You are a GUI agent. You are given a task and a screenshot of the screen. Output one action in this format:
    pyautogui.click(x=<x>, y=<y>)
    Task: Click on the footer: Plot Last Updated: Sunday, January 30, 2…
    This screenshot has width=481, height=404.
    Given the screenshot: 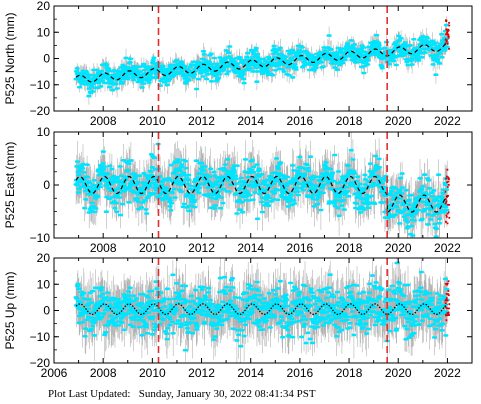 What is the action you would take?
    pyautogui.click(x=182, y=394)
    